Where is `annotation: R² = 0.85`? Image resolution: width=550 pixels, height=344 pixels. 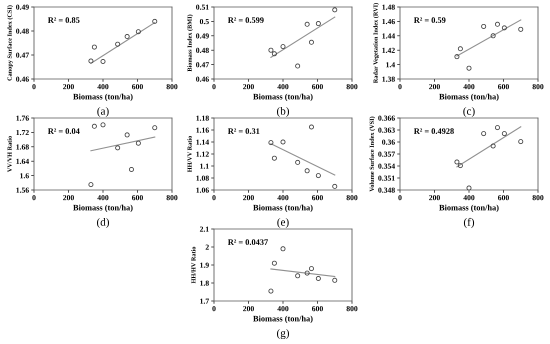 annotation: R² = 0.85 is located at coordinates (64, 20).